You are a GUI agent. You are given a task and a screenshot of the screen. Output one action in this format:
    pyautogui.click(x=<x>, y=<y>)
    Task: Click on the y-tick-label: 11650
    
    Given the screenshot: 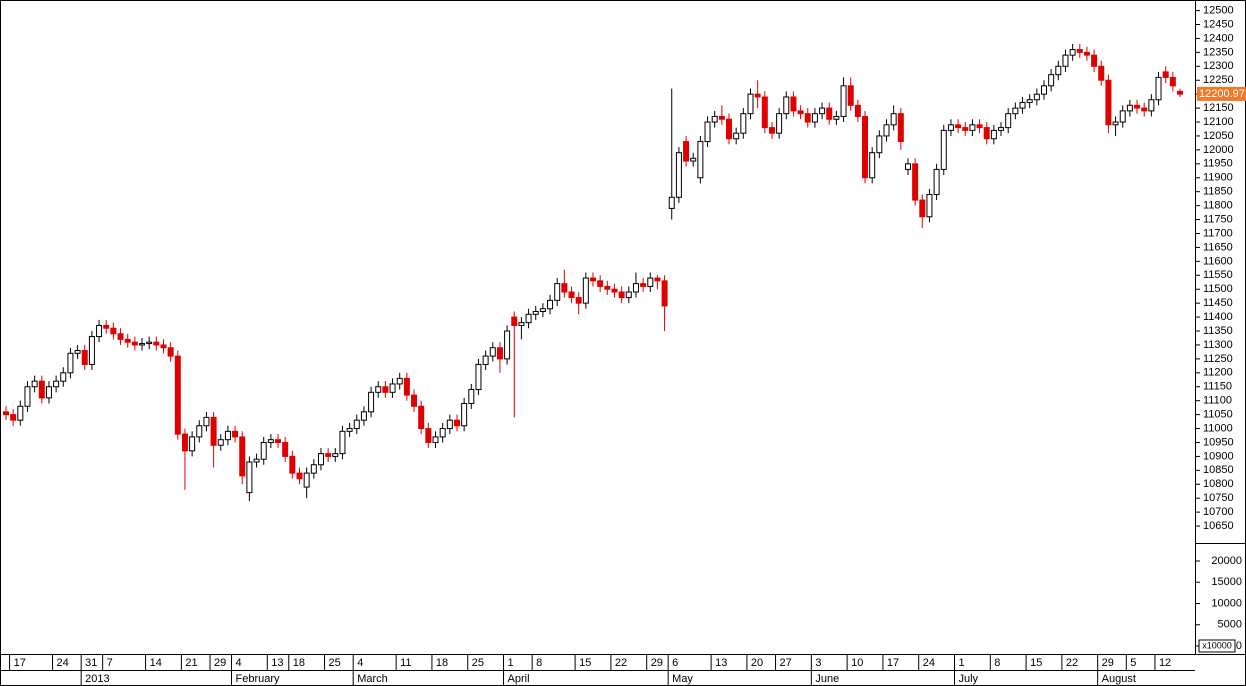 What is the action you would take?
    pyautogui.click(x=1218, y=247)
    